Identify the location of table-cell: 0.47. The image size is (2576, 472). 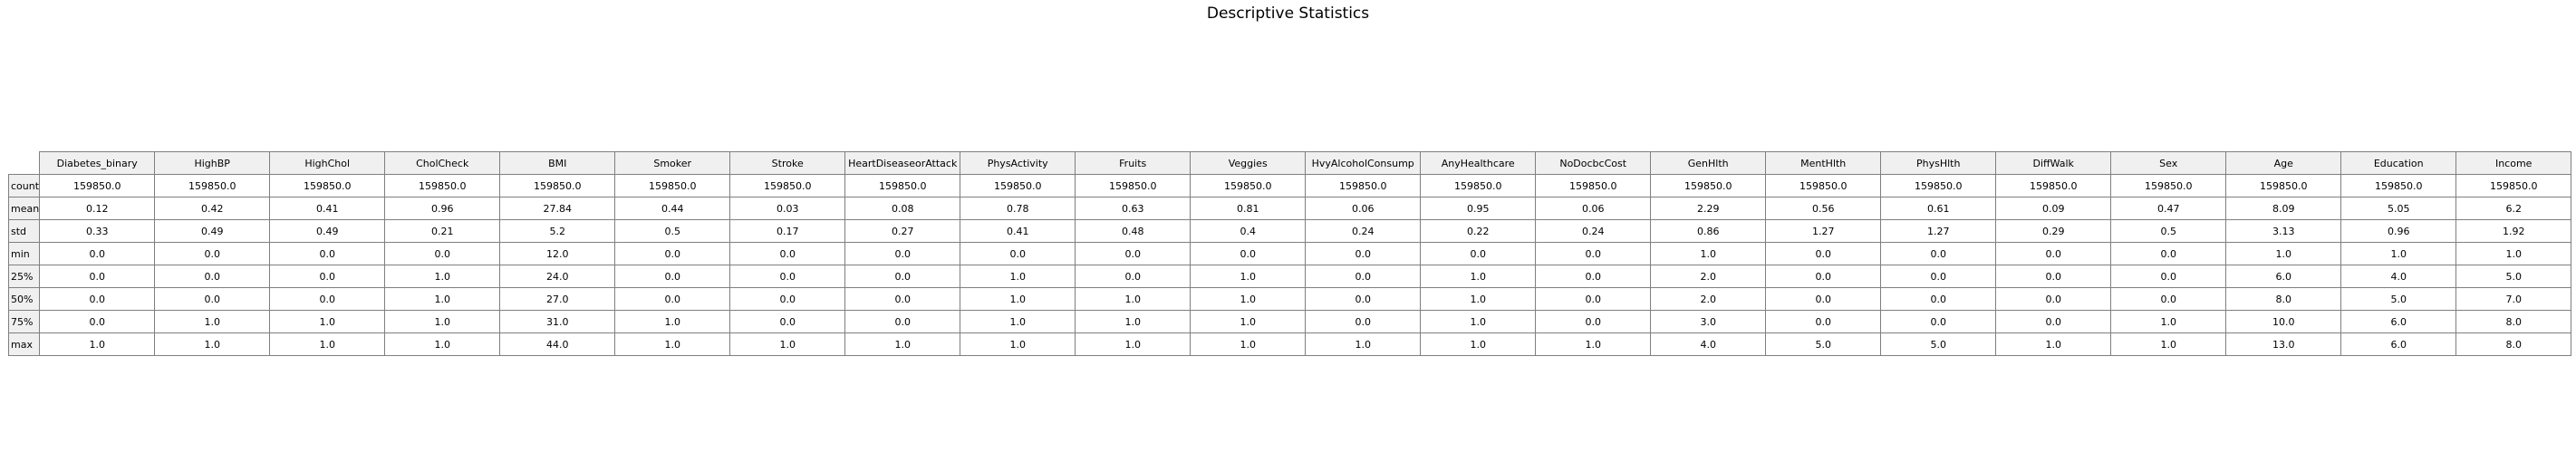
(2168, 208).